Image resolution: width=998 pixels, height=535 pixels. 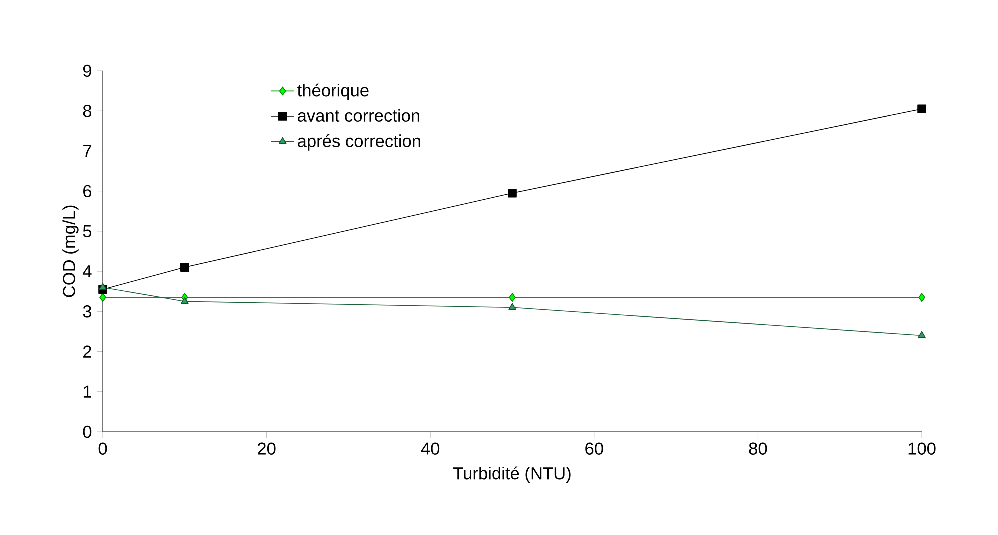 I want to click on legend-label: théorique, so click(x=333, y=92).